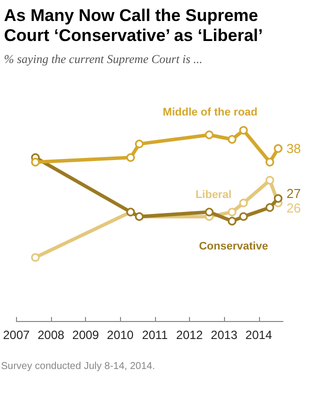 This screenshot has height=405, width=309. Describe the element at coordinates (16, 335) in the screenshot. I see `x-tick-label: 2007` at that location.